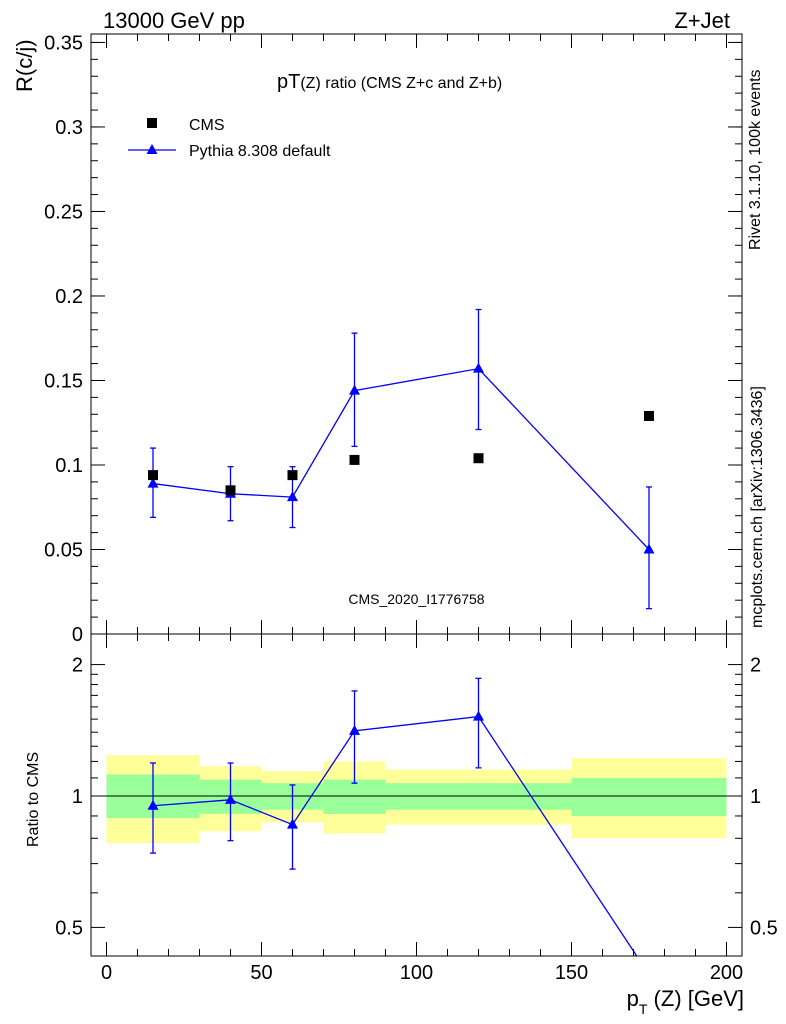 The width and height of the screenshot is (786, 1024). What do you see at coordinates (63, 550) in the screenshot?
I see `main-ytick-label: 0.05` at bounding box center [63, 550].